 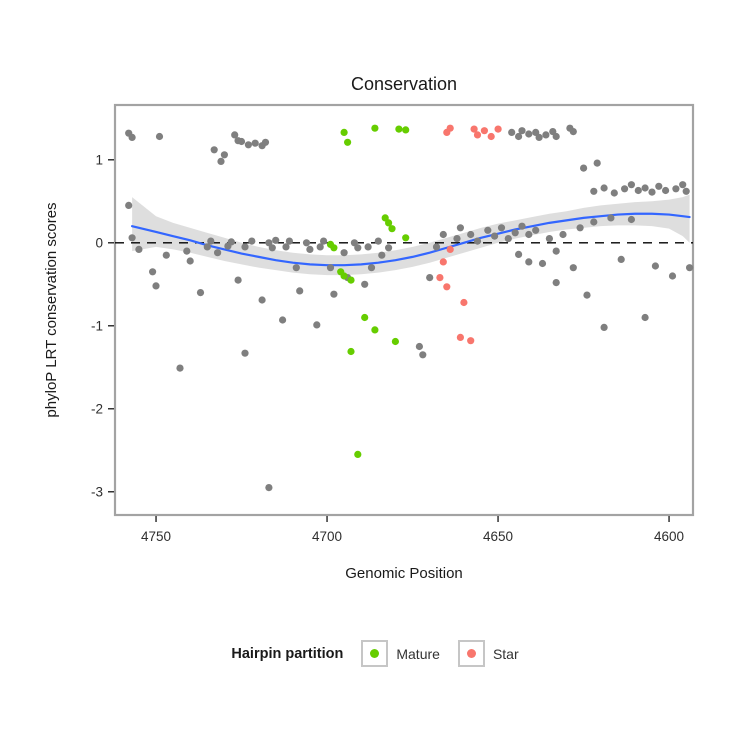 What do you see at coordinates (51, 309) in the screenshot?
I see `y-axis-label: phyloP LRT conservation scores` at bounding box center [51, 309].